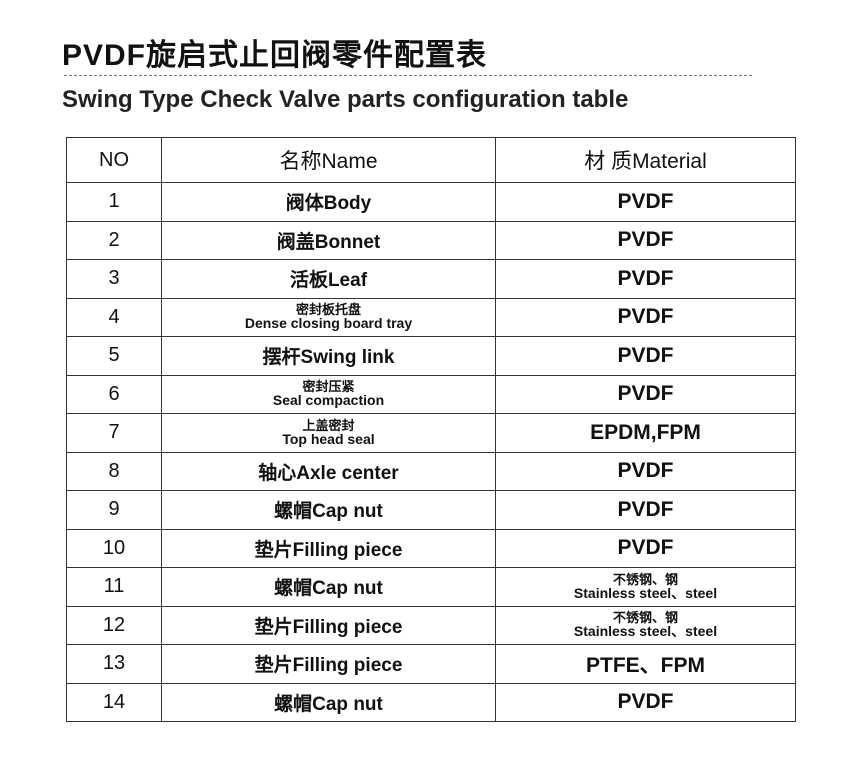 The width and height of the screenshot is (847, 768). What do you see at coordinates (328, 310) in the screenshot?
I see `part-name-zh: 密封板托盘` at bounding box center [328, 310].